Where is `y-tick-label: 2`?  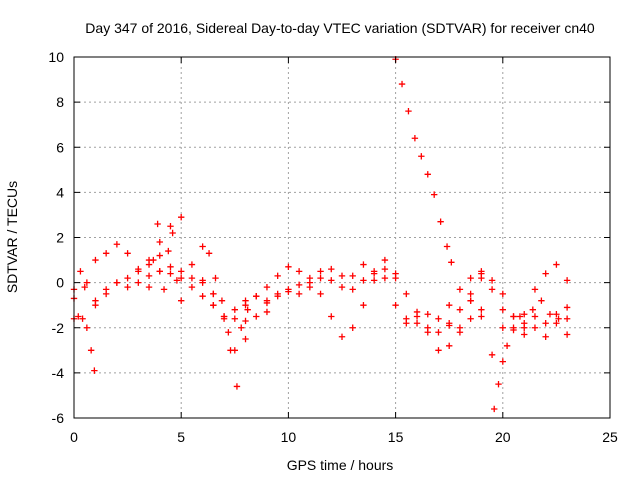 y-tick-label: 2 is located at coordinates (60, 238).